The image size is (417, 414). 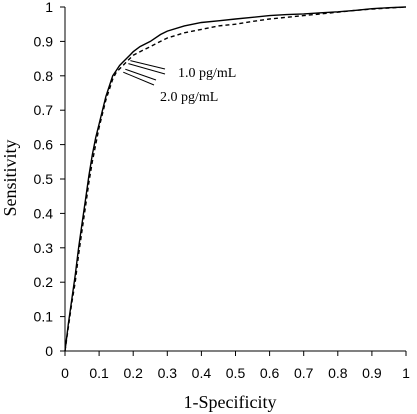 What do you see at coordinates (44, 317) in the screenshot?
I see `y-tick-label: 0.1` at bounding box center [44, 317].